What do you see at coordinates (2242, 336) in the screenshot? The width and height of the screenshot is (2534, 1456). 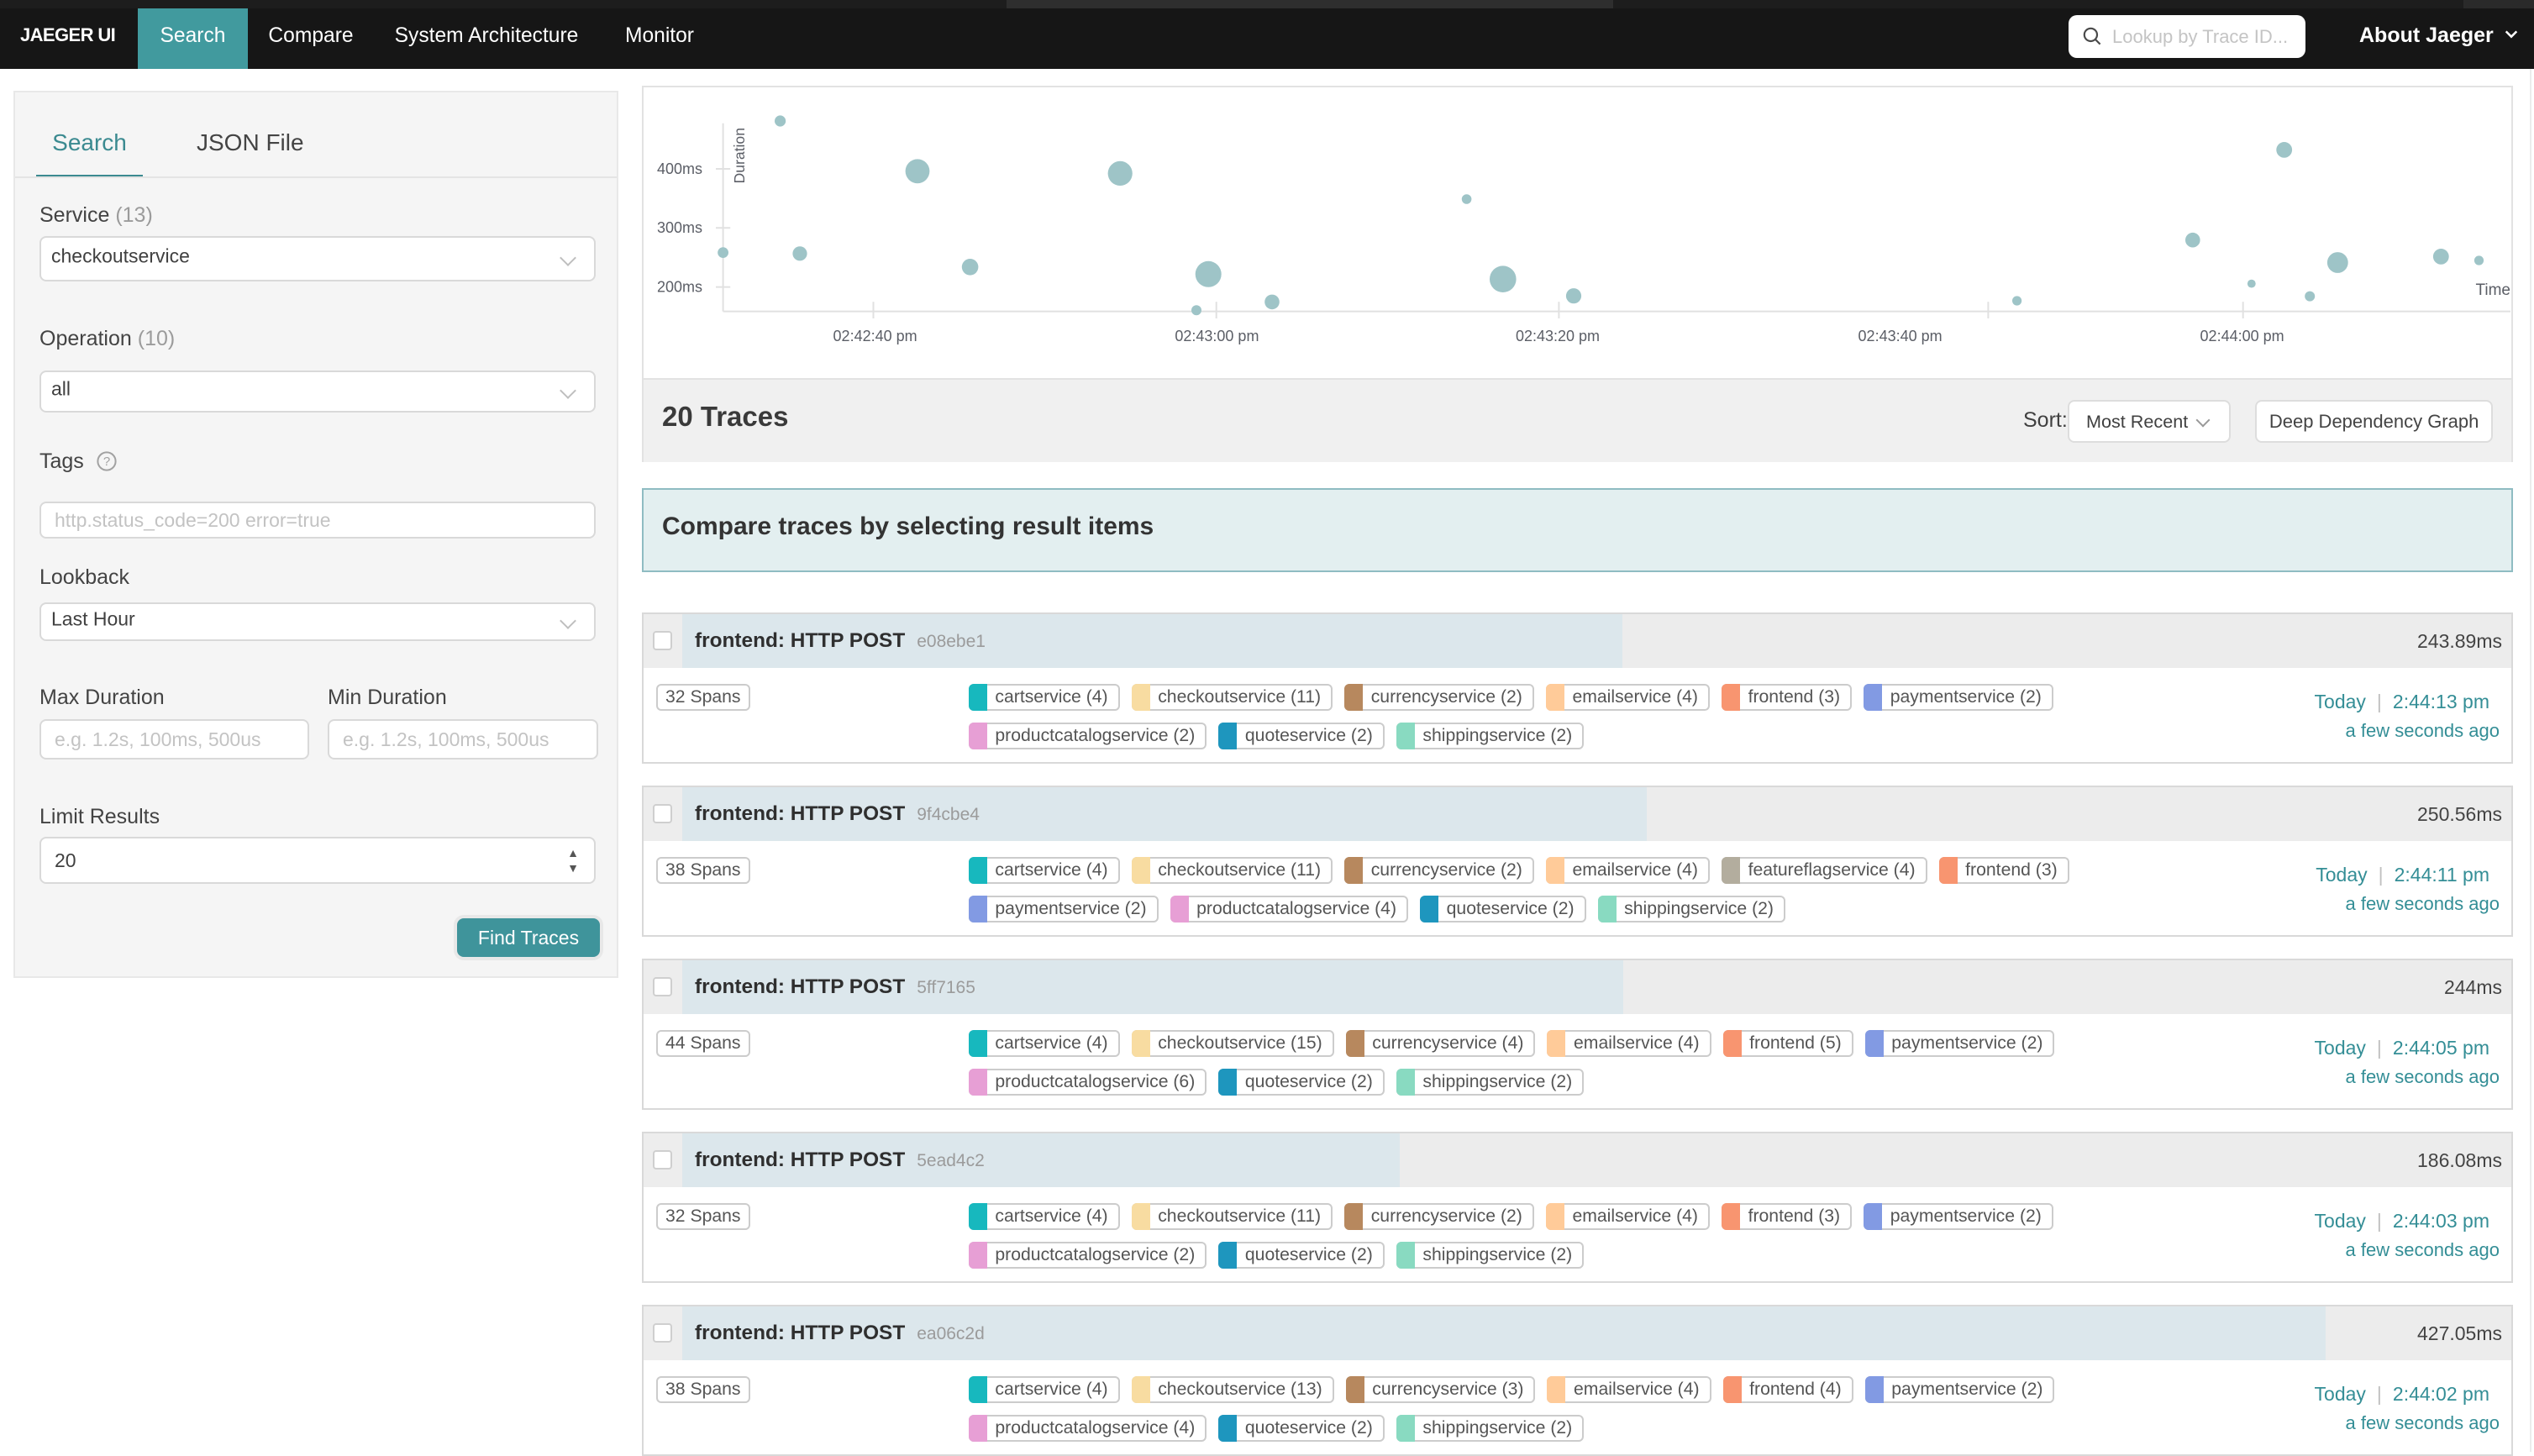 I see `svg-text: 02:44:00 pm` at bounding box center [2242, 336].